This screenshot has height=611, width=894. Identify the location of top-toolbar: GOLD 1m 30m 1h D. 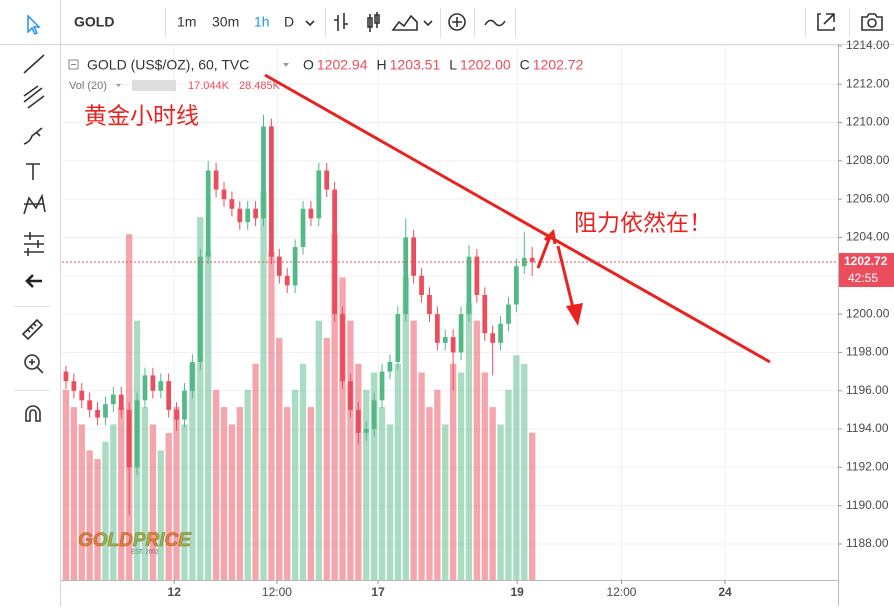
(478, 23).